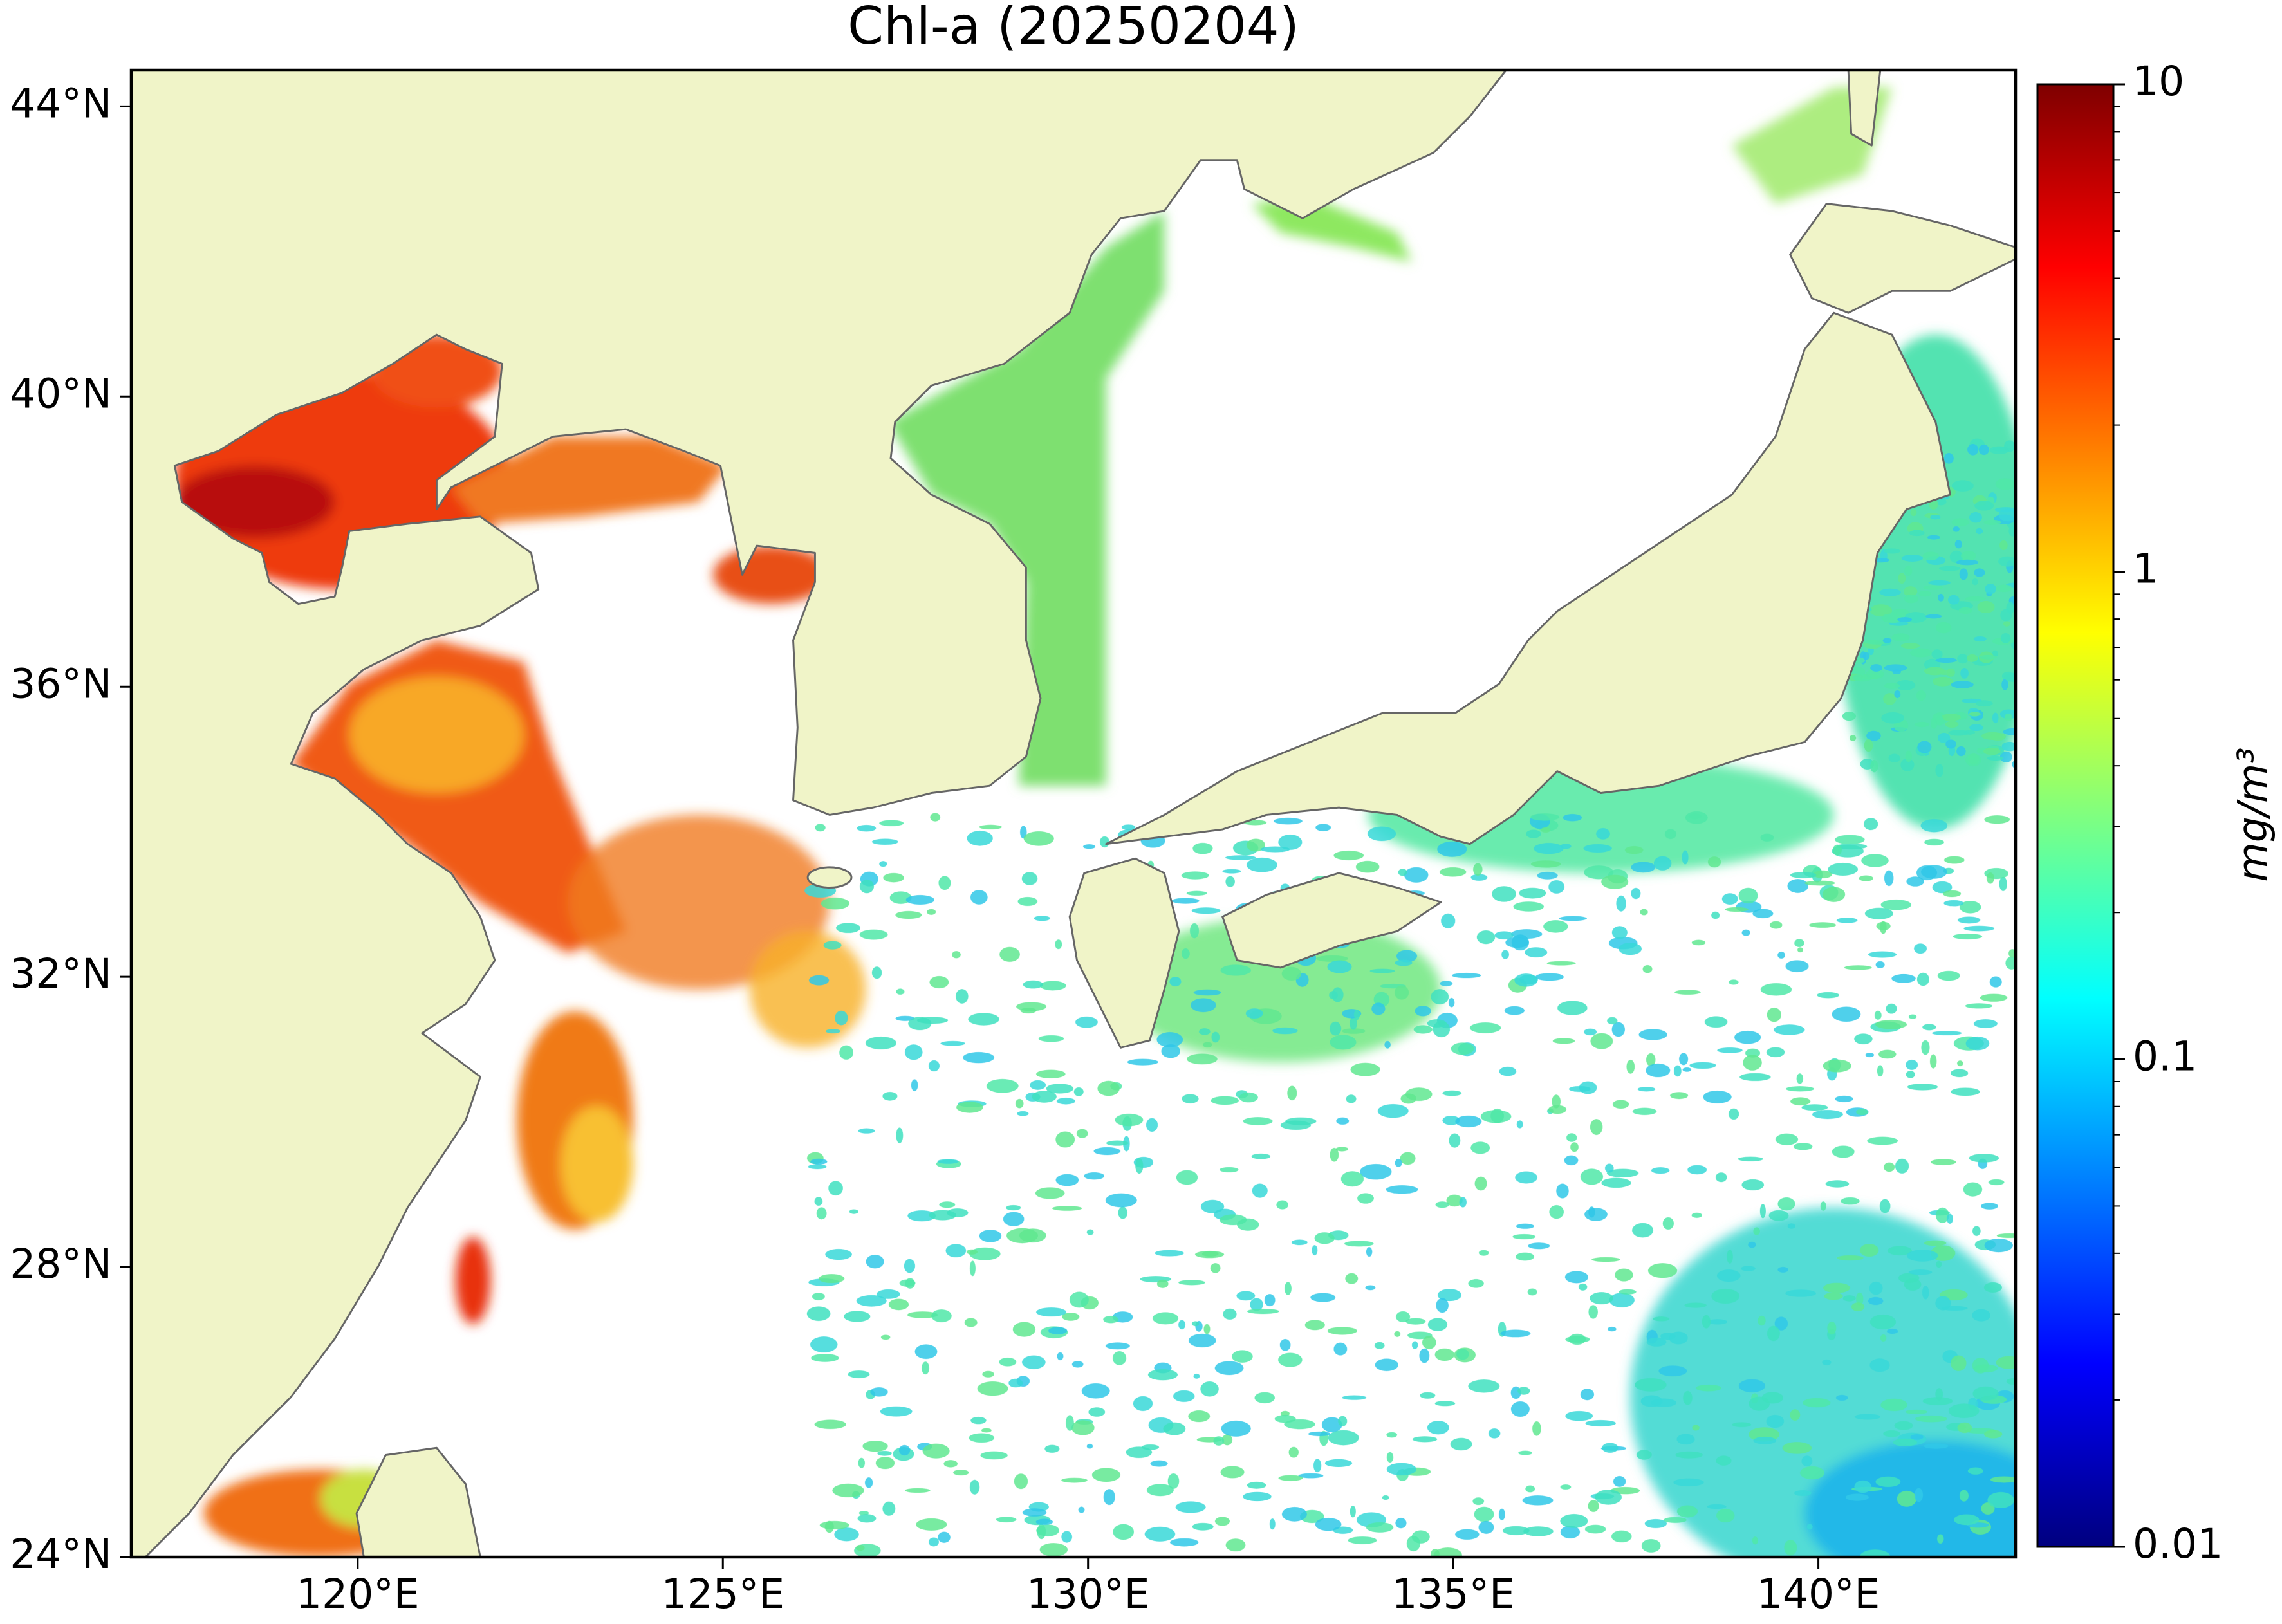 The height and width of the screenshot is (1624, 2282). I want to click on colorbar-tick-label: 1, so click(2145, 569).